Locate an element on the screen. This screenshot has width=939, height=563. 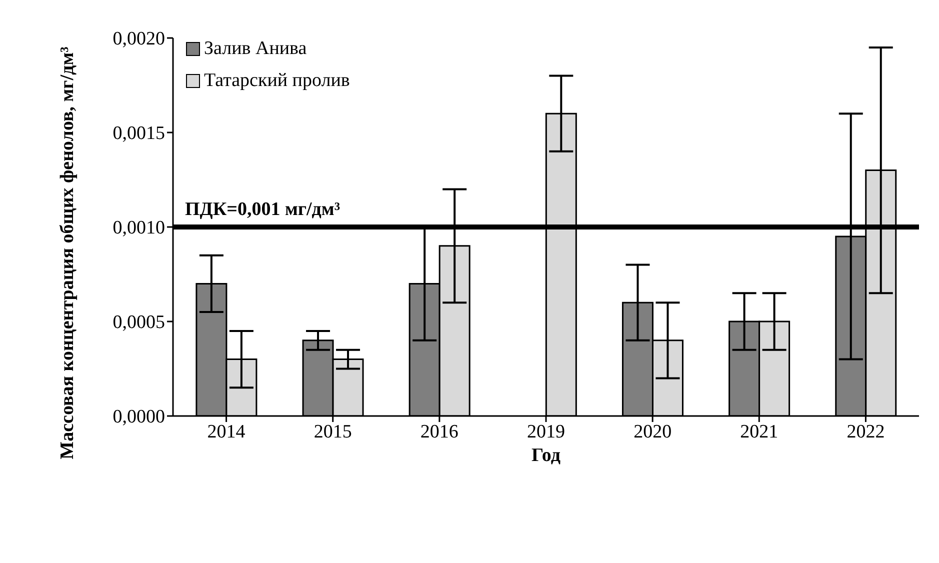
ref-line-label: ПДК=0,001 мг/дм³ is located at coordinates (262, 209).